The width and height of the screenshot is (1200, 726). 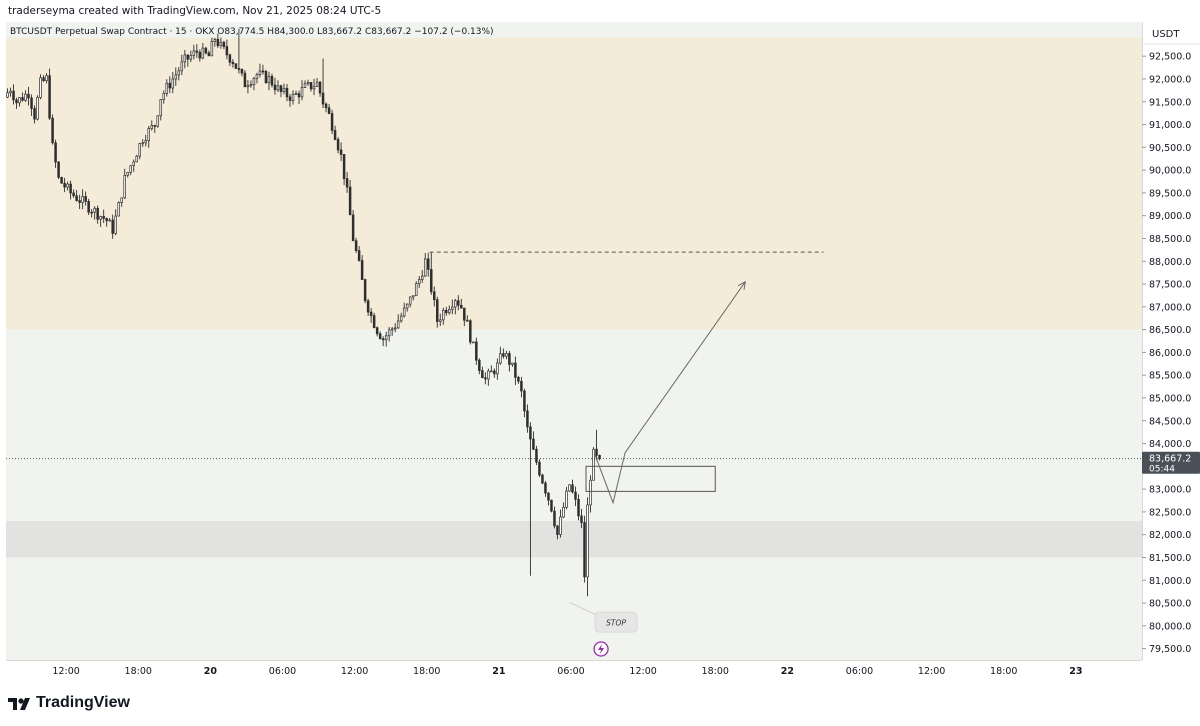 I want to click on entry-rectangle, so click(x=650, y=478).